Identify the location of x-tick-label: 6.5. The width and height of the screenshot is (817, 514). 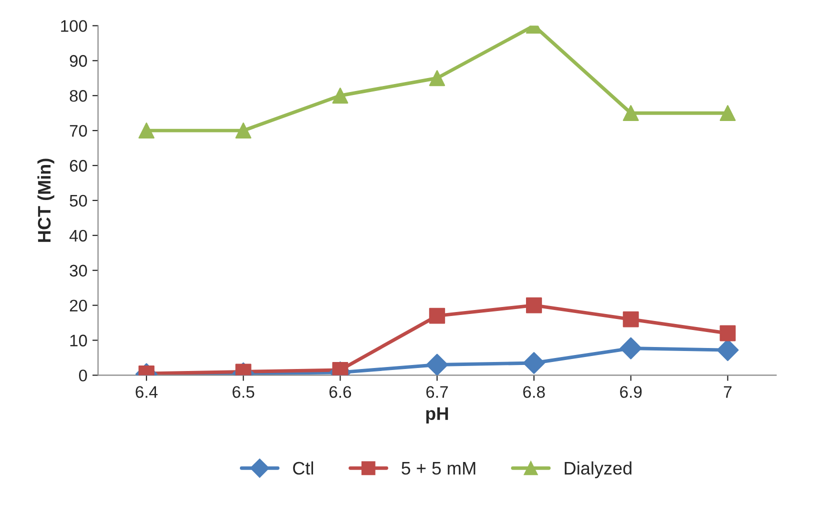
(243, 392).